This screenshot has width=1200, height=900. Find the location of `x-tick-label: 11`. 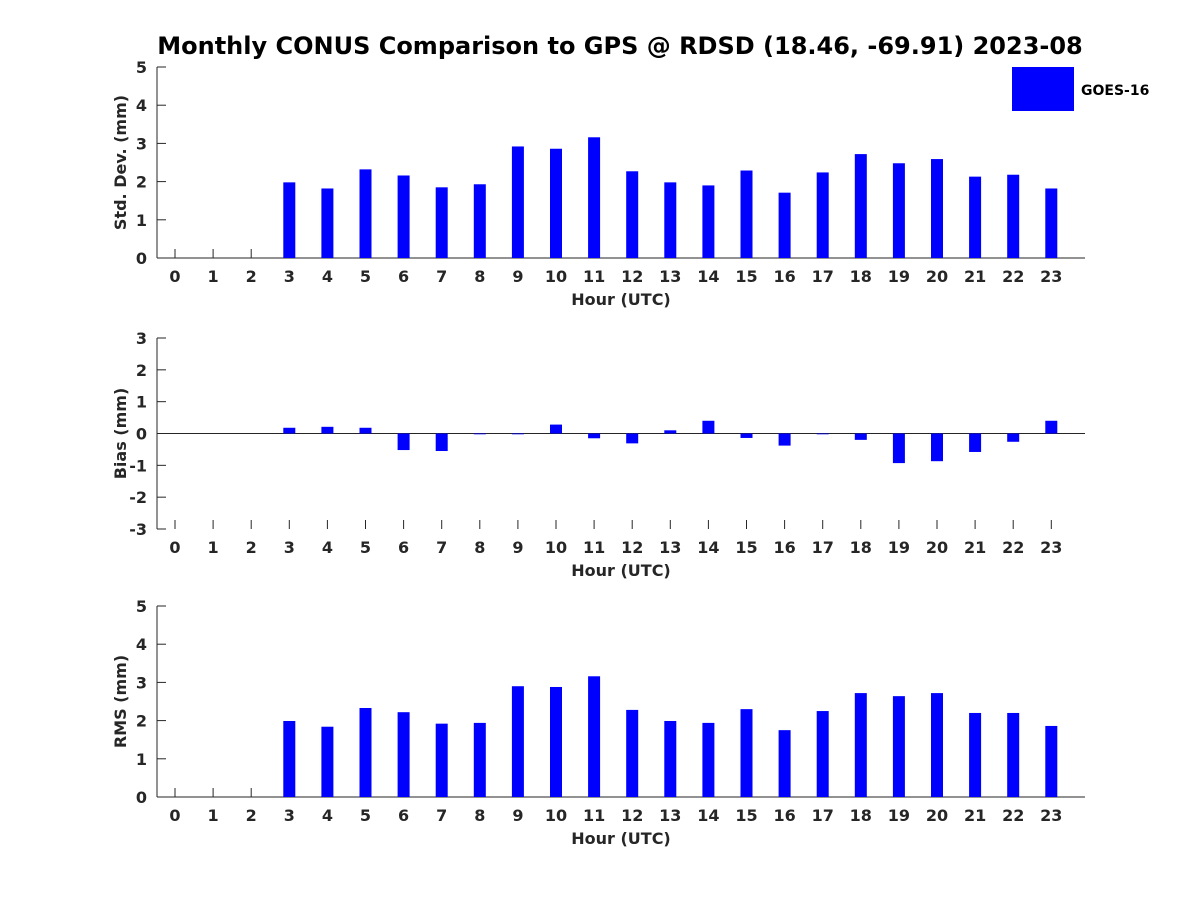

x-tick-label: 11 is located at coordinates (594, 815).